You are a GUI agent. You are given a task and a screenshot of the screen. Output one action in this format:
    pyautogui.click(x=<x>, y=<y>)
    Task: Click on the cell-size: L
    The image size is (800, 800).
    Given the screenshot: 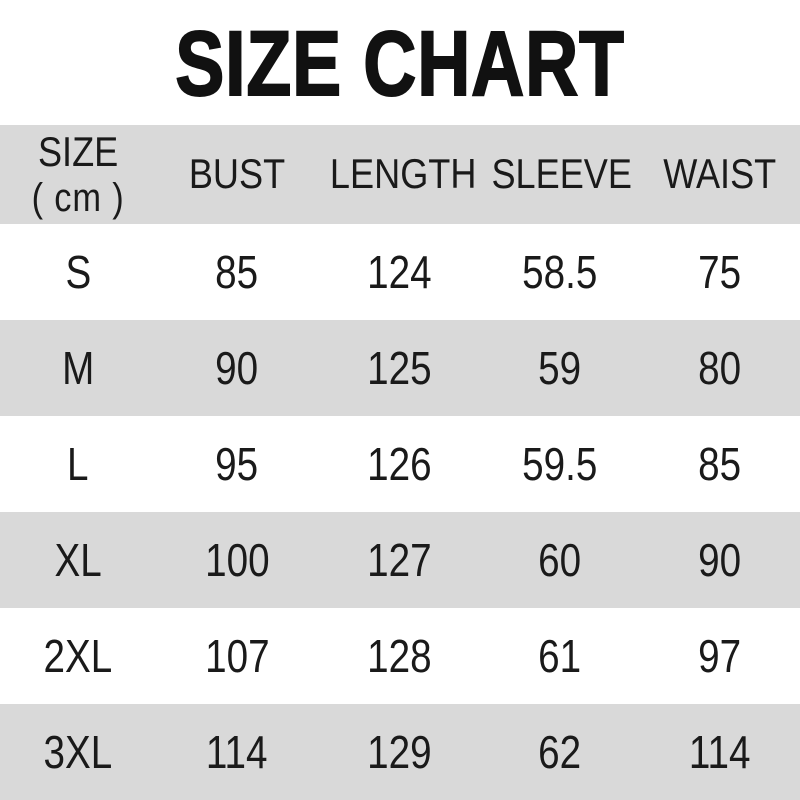 What is the action you would take?
    pyautogui.click(x=78, y=464)
    